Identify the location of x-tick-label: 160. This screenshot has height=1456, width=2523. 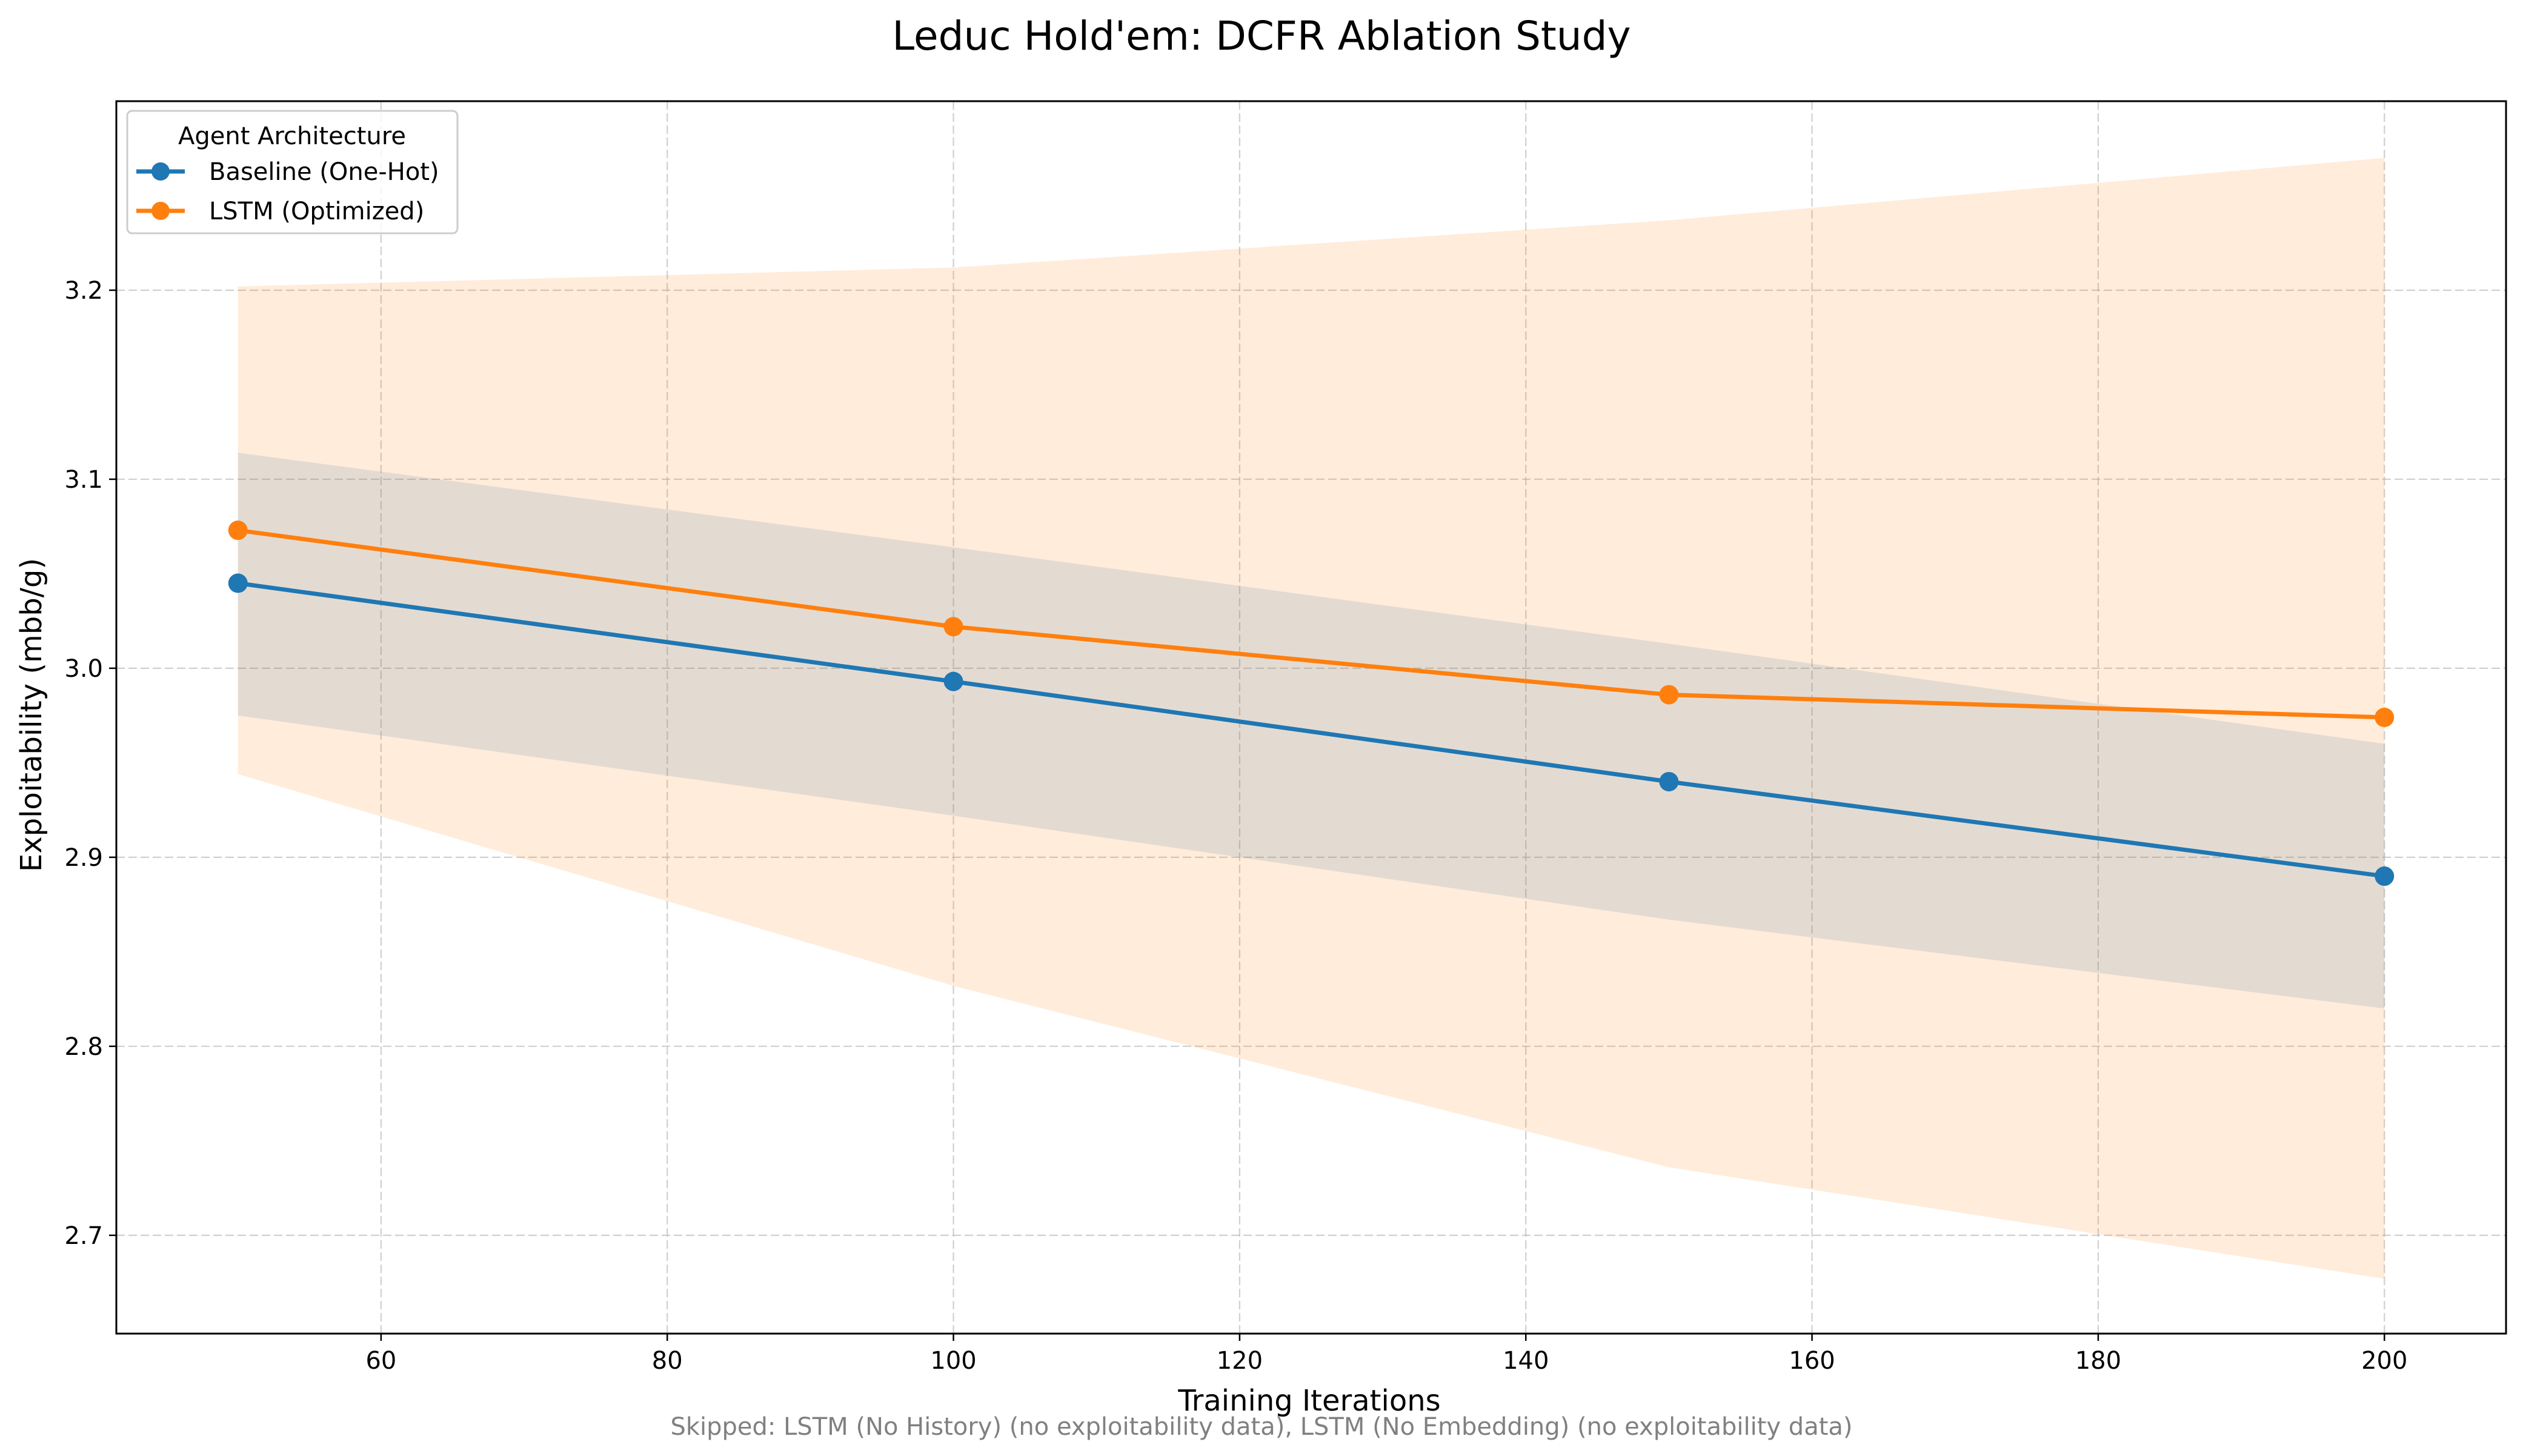
(1812, 1361).